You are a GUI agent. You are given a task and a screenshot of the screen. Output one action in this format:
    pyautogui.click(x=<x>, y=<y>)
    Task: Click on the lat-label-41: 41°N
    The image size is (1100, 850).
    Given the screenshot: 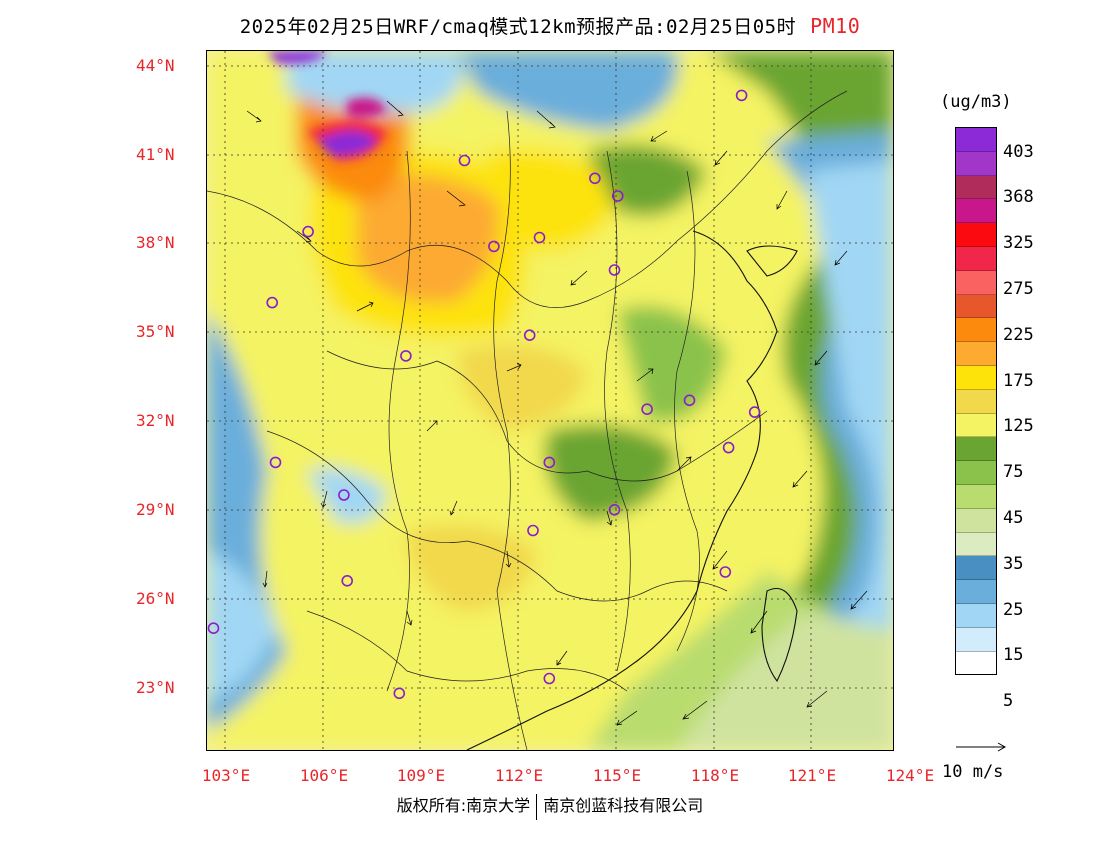 What is the action you would take?
    pyautogui.click(x=155, y=154)
    